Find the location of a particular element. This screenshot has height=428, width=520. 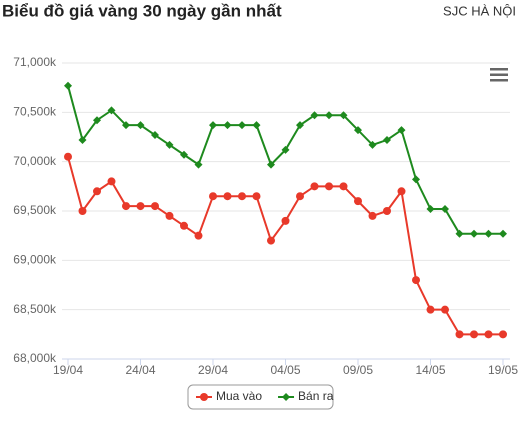

y-tick-label: 71,000k is located at coordinates (35, 62).